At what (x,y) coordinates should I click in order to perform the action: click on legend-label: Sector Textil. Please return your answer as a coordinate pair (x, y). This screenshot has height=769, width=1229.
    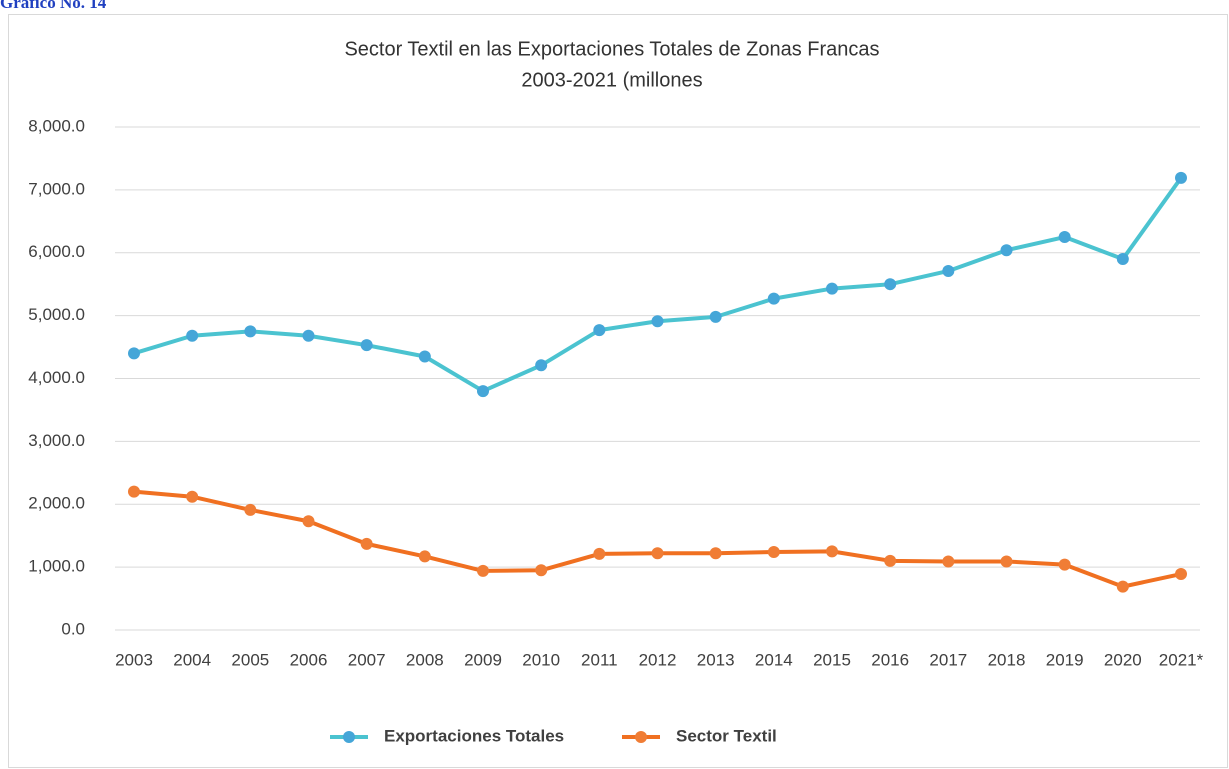
    Looking at the image, I should click on (726, 735).